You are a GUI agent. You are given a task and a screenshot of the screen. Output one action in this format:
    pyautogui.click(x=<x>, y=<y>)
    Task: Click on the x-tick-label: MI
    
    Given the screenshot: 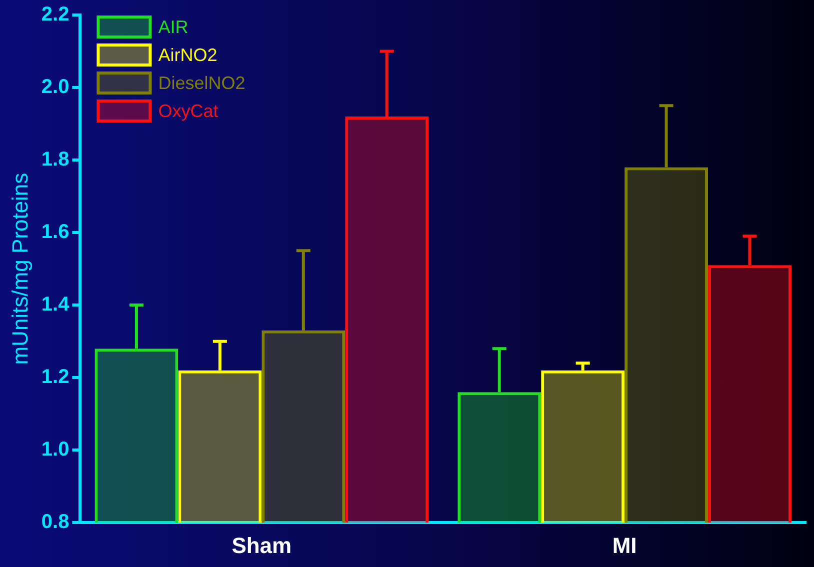 What is the action you would take?
    pyautogui.click(x=624, y=545)
    